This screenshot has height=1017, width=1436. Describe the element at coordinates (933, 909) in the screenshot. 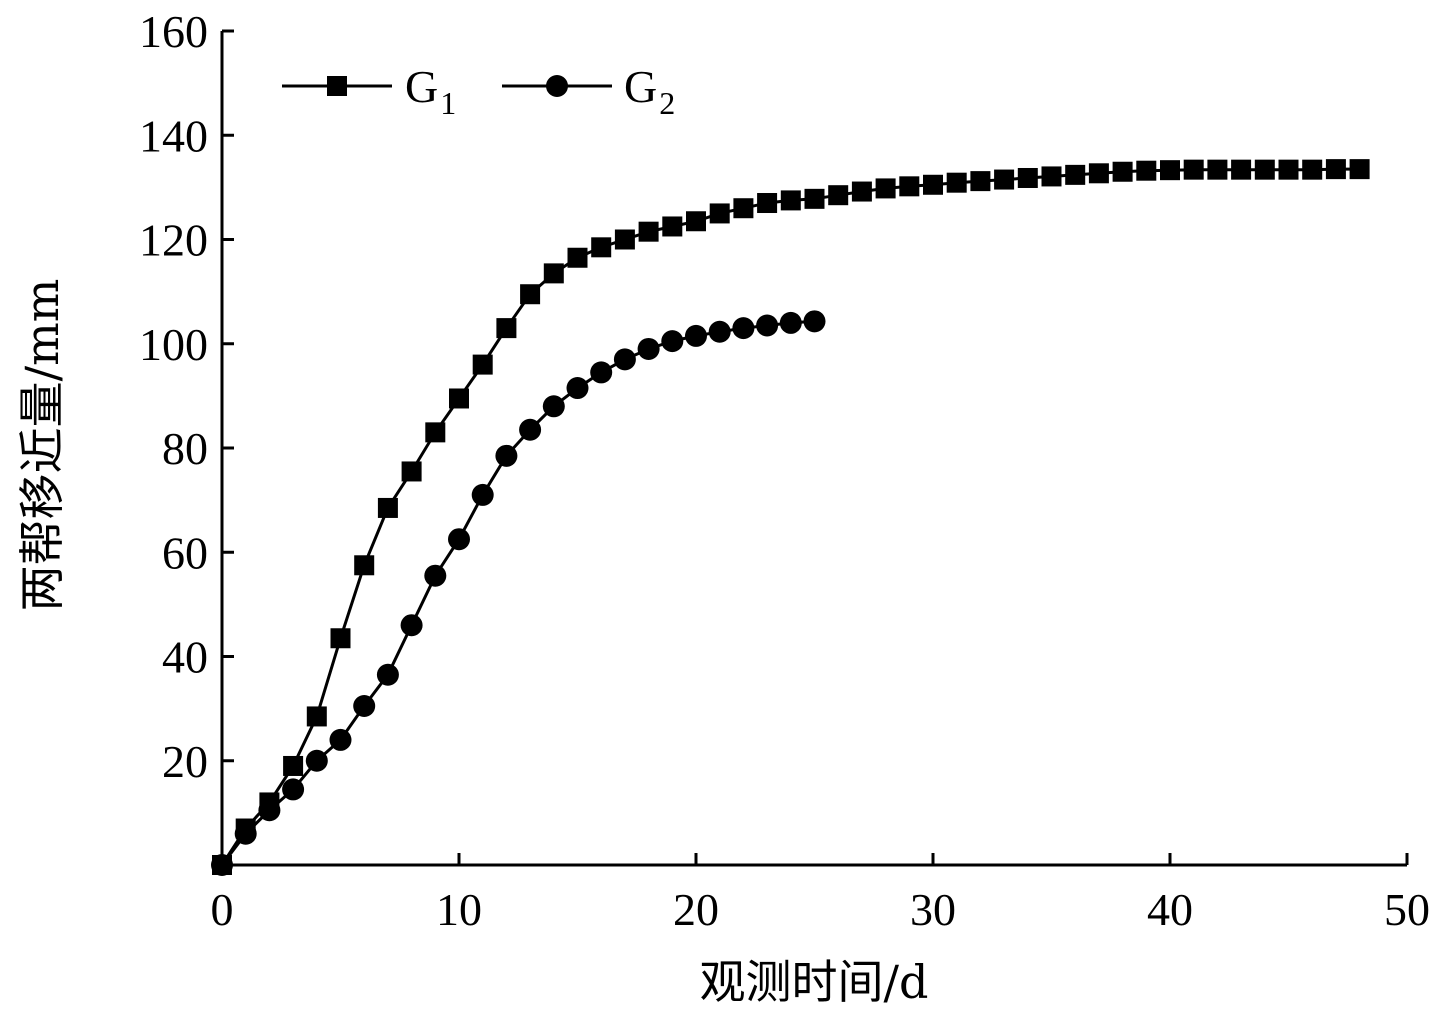

I see `x-tick-label: 30` at that location.